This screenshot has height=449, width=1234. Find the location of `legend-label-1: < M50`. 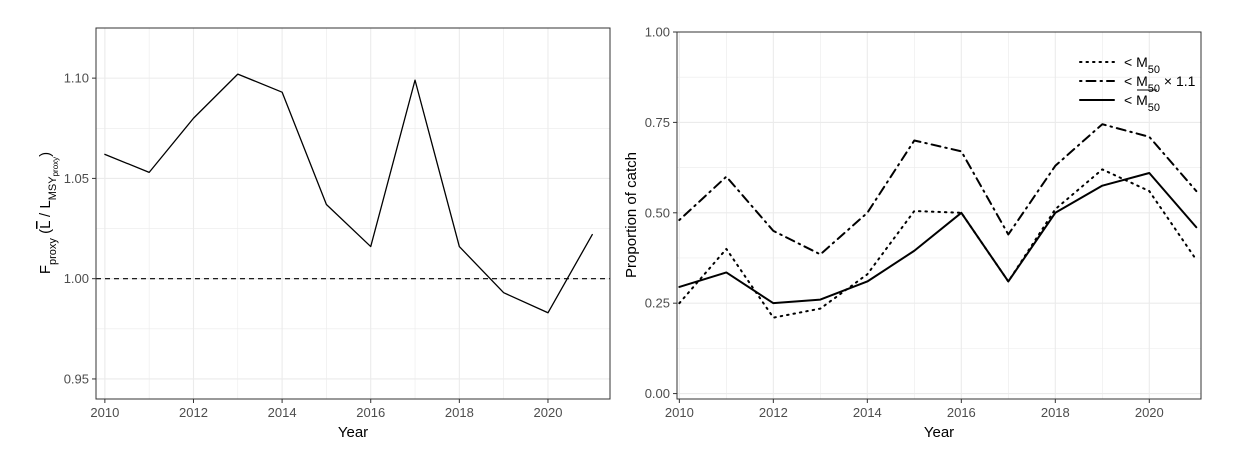

legend-label-1: < M50 is located at coordinates (1142, 65).